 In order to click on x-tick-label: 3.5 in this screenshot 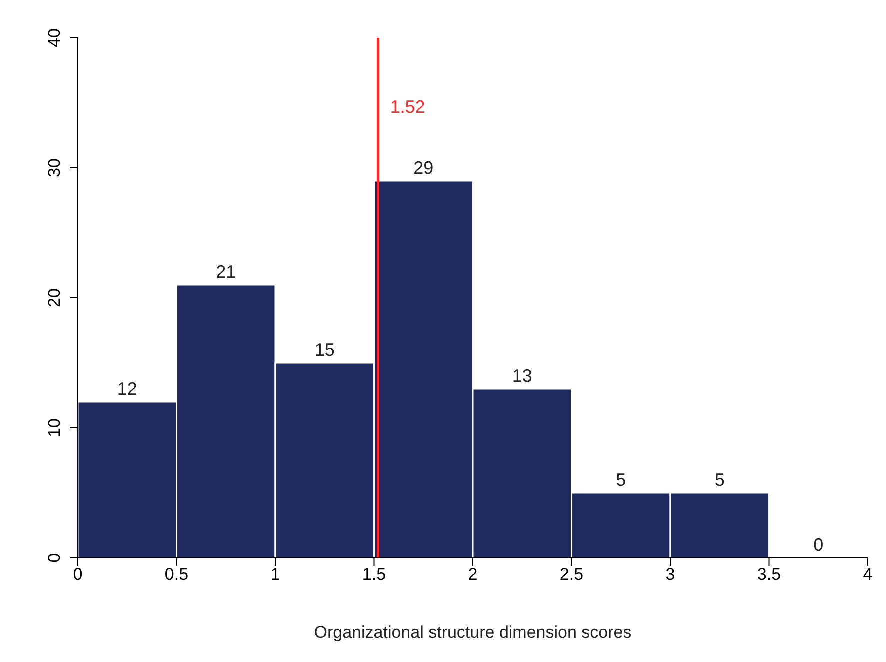, I will do `click(769, 574)`.